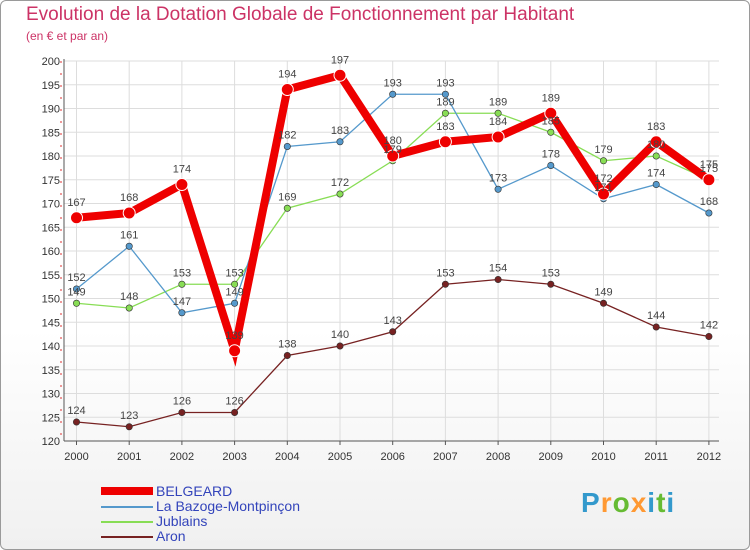 This screenshot has width=750, height=550. Describe the element at coordinates (287, 457) in the screenshot. I see `x-tick-label: 2004` at that location.